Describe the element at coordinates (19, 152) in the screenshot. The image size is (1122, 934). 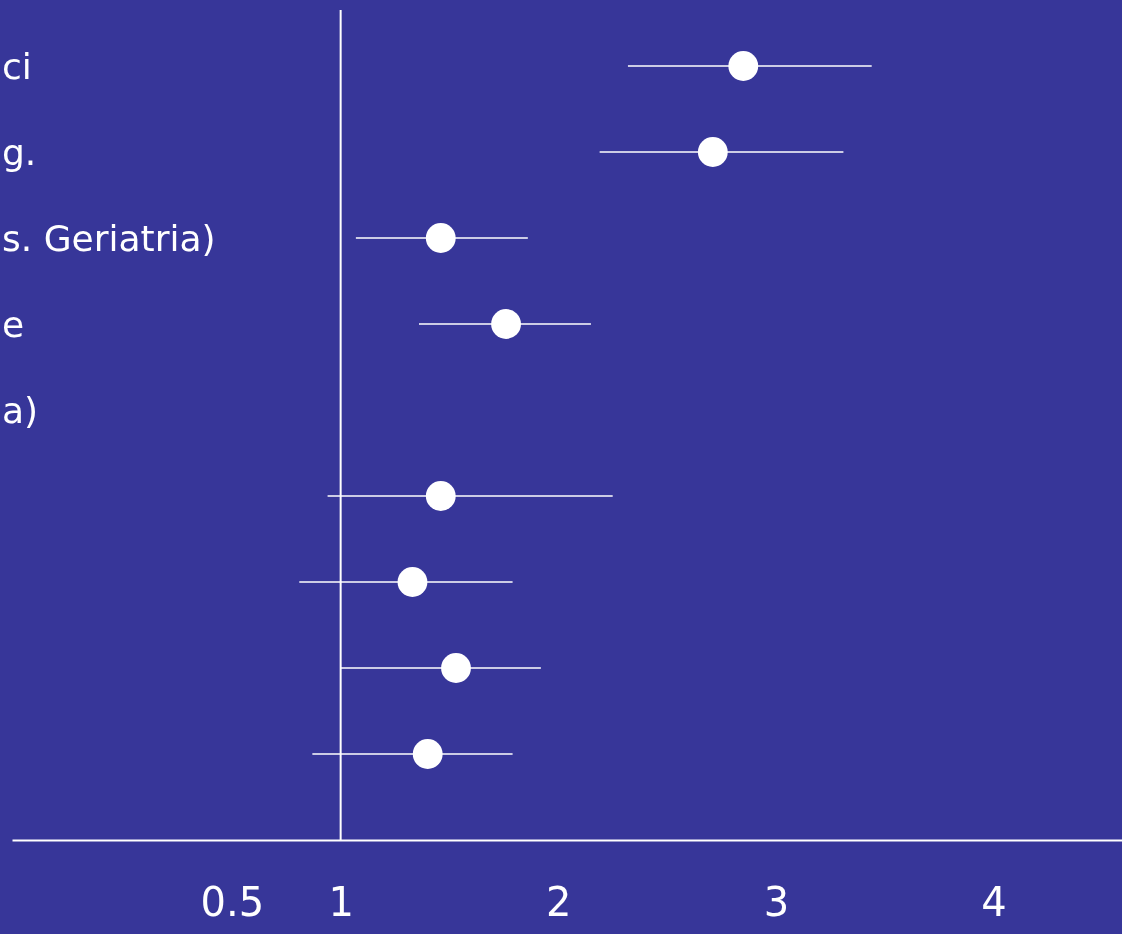
I see `y-tick-label: g.` at that location.